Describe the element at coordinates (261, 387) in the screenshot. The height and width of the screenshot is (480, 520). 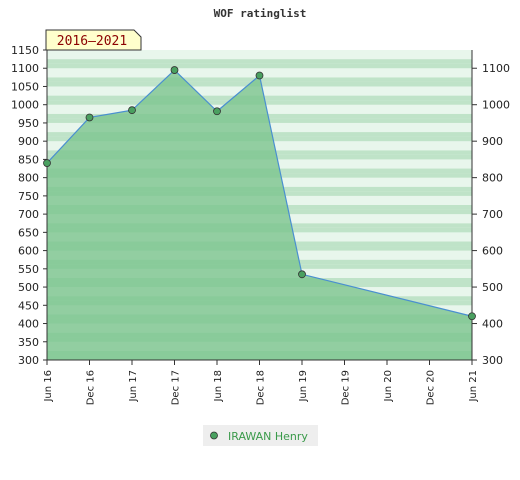
I see `x-tick-label: Dec 18` at that location.